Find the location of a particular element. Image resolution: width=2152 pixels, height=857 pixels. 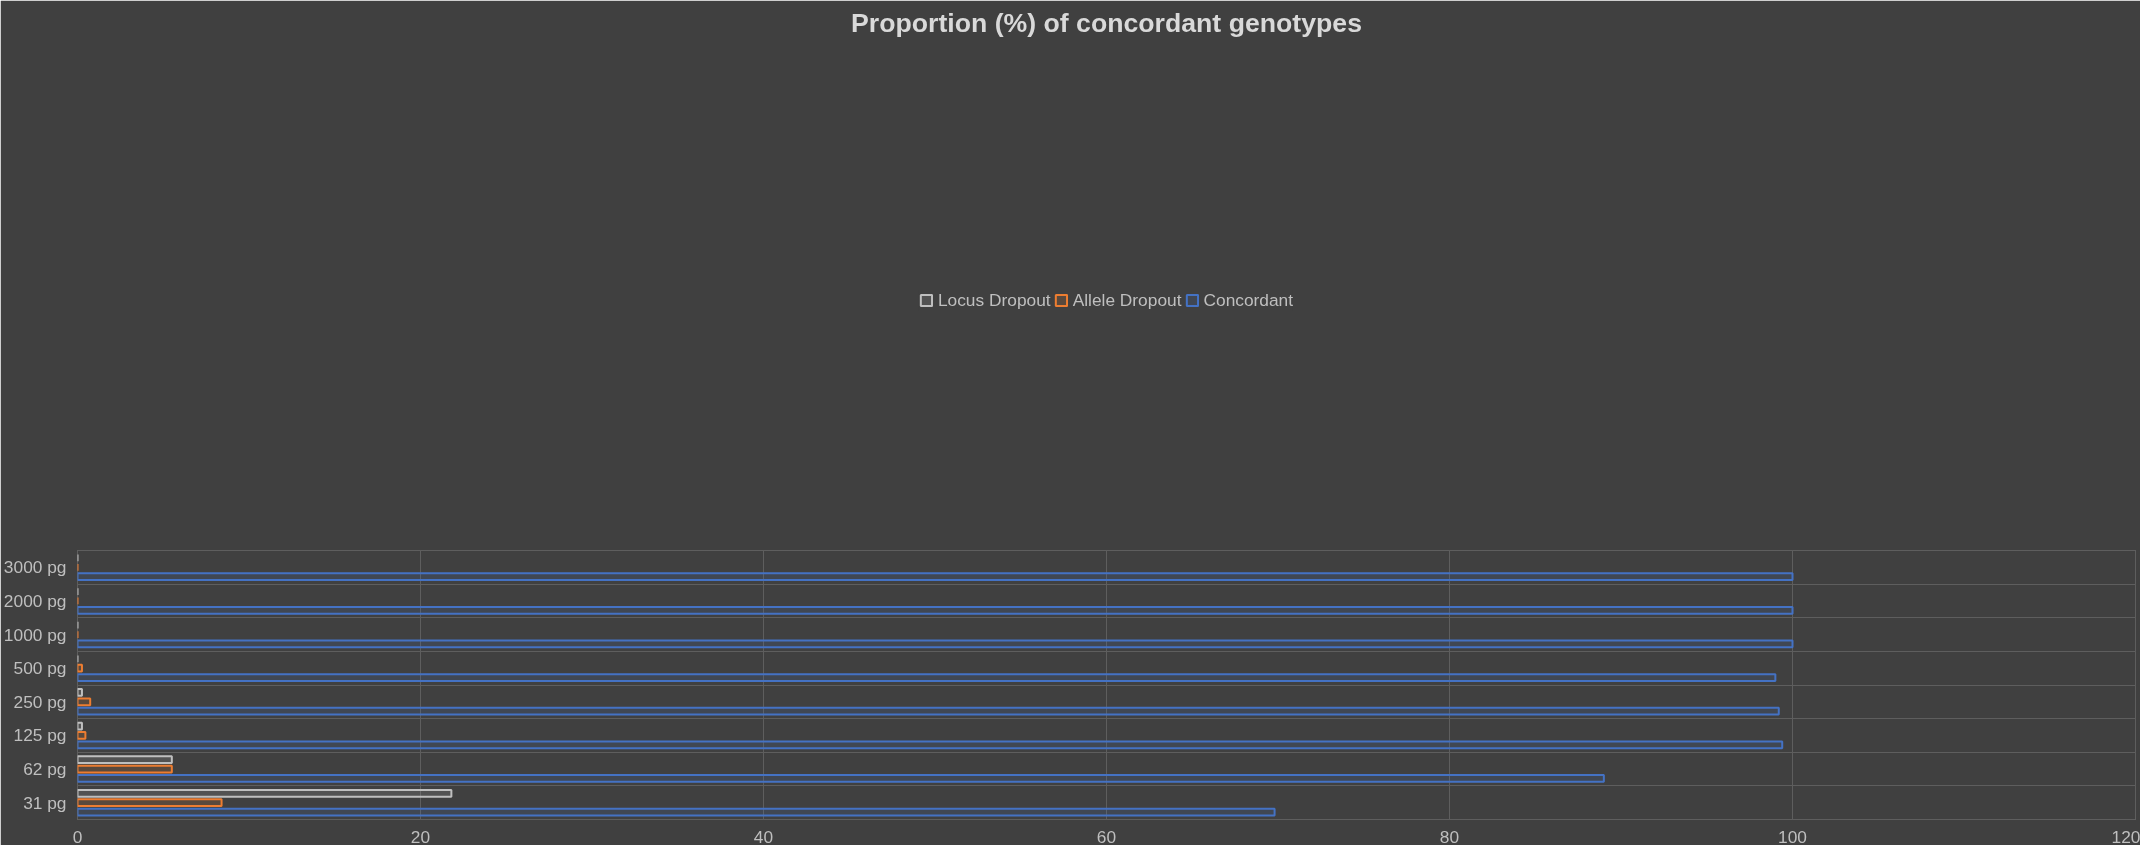

legend-label: Concordant is located at coordinates (1248, 300).